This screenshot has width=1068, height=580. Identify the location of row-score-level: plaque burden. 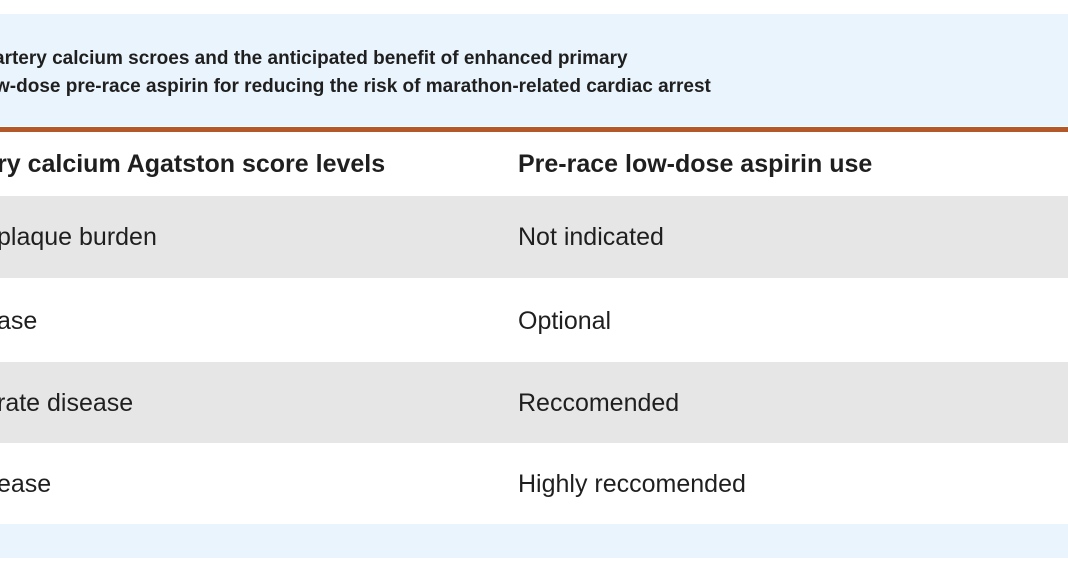
(78, 237).